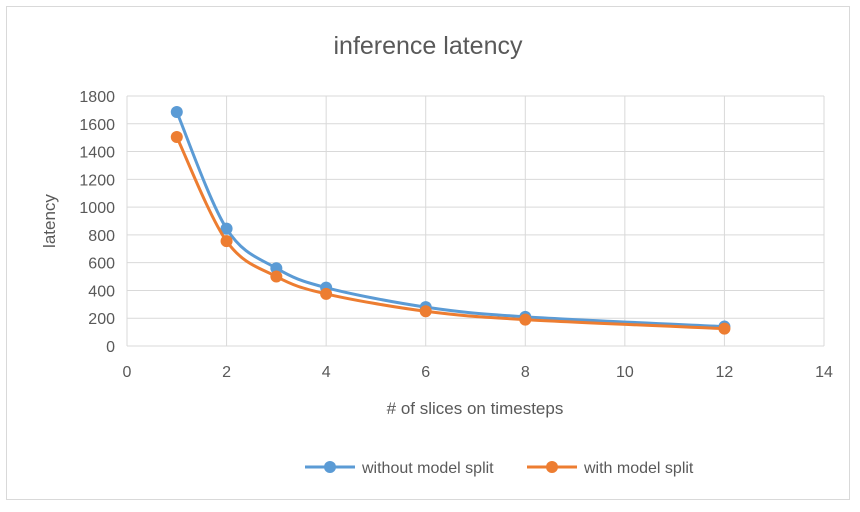 The height and width of the screenshot is (512, 860). What do you see at coordinates (97, 153) in the screenshot?
I see `y-tick-label: 1400` at bounding box center [97, 153].